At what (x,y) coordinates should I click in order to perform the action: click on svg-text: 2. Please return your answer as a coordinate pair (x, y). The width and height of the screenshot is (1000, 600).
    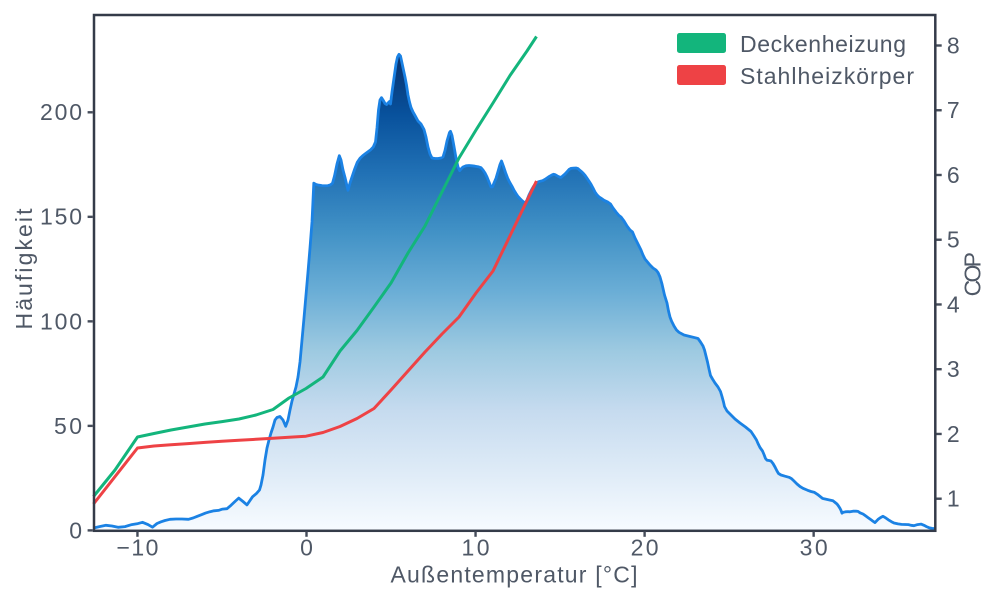
    Looking at the image, I should click on (953, 434).